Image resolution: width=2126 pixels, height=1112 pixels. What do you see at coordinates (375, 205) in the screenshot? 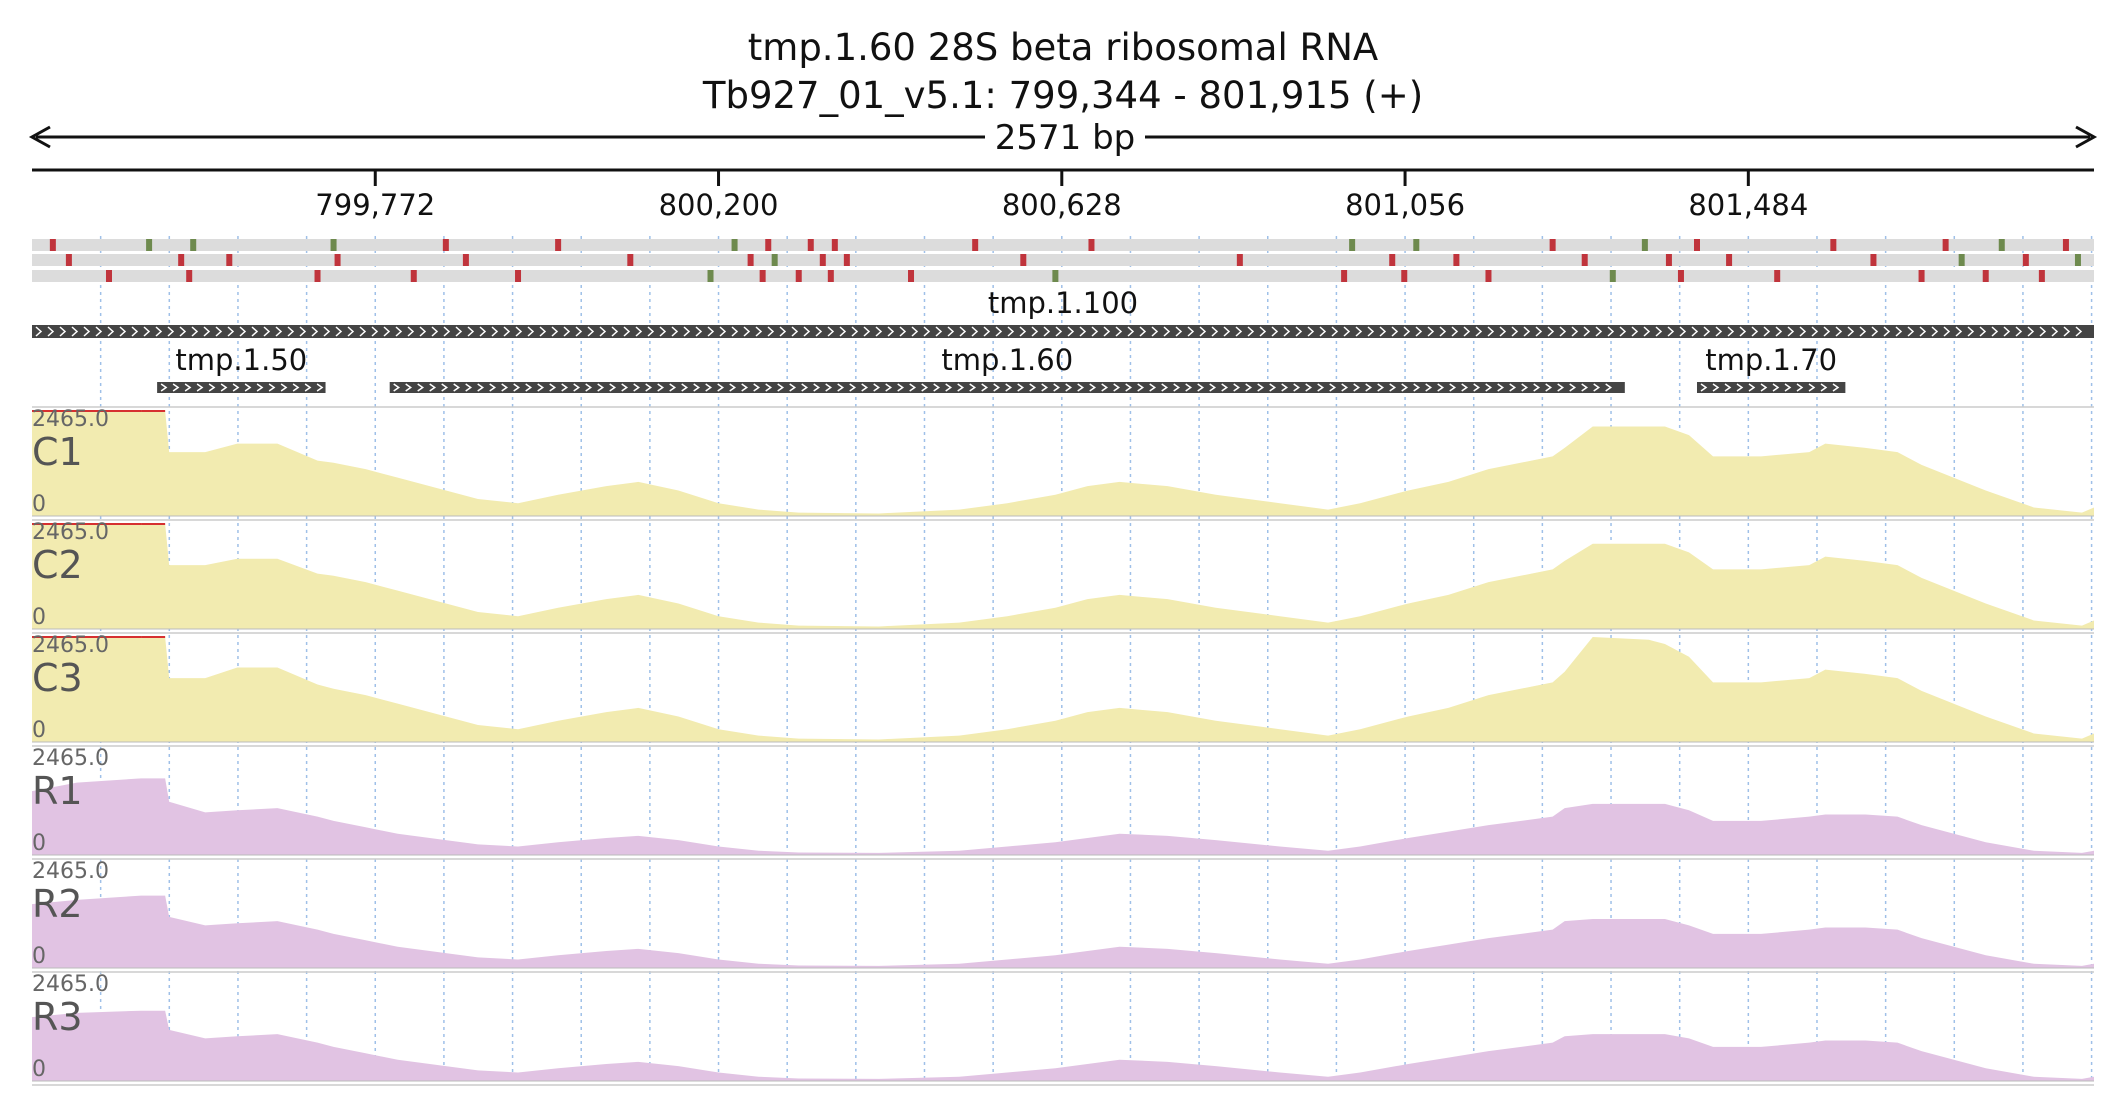
I see `ruler-tick-label: 799,772` at bounding box center [375, 205].